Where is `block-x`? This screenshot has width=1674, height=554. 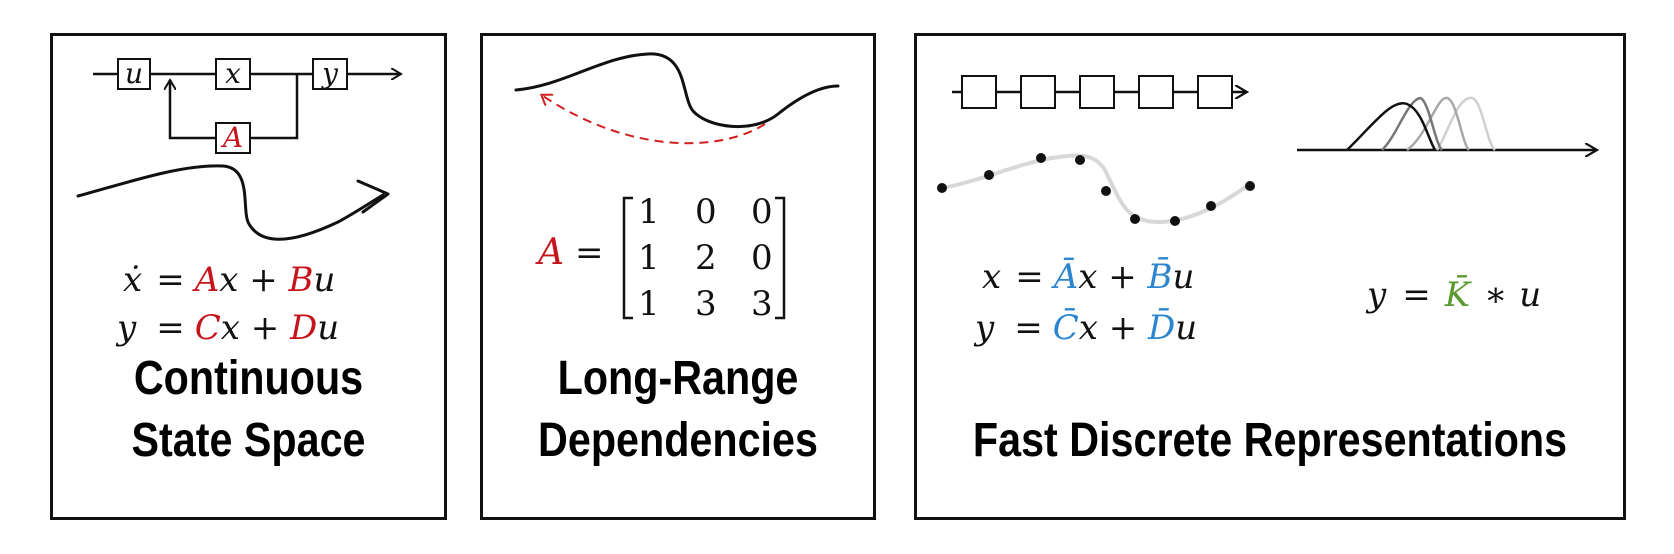 block-x is located at coordinates (233, 74).